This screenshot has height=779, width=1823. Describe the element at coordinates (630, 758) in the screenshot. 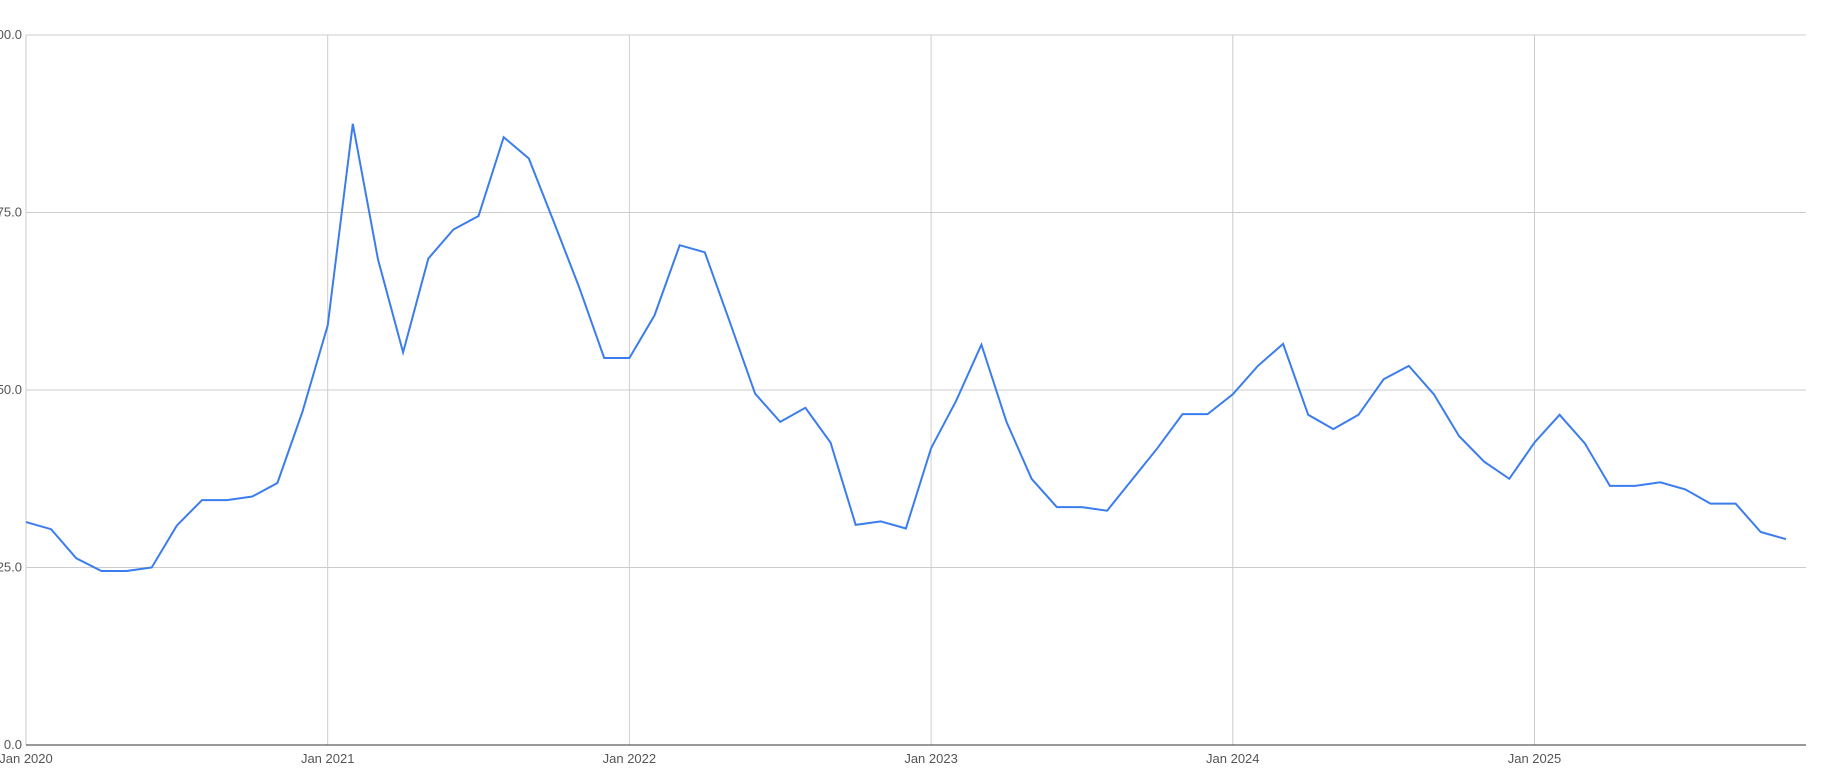

I see `x-tick-label: Jan 2022` at that location.